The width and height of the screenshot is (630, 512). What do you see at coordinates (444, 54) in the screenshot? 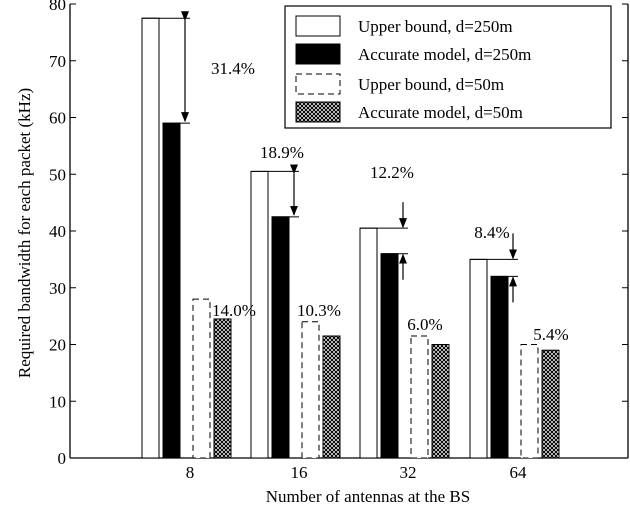
I see `legend-label-accurate-250: Accurate model, d=250m` at bounding box center [444, 54].